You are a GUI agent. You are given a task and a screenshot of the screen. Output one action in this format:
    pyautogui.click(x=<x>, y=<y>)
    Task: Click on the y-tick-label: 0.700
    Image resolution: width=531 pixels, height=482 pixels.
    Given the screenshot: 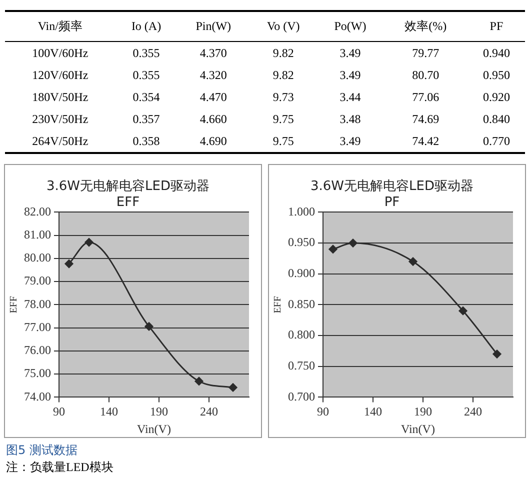 What is the action you would take?
    pyautogui.click(x=301, y=396)
    